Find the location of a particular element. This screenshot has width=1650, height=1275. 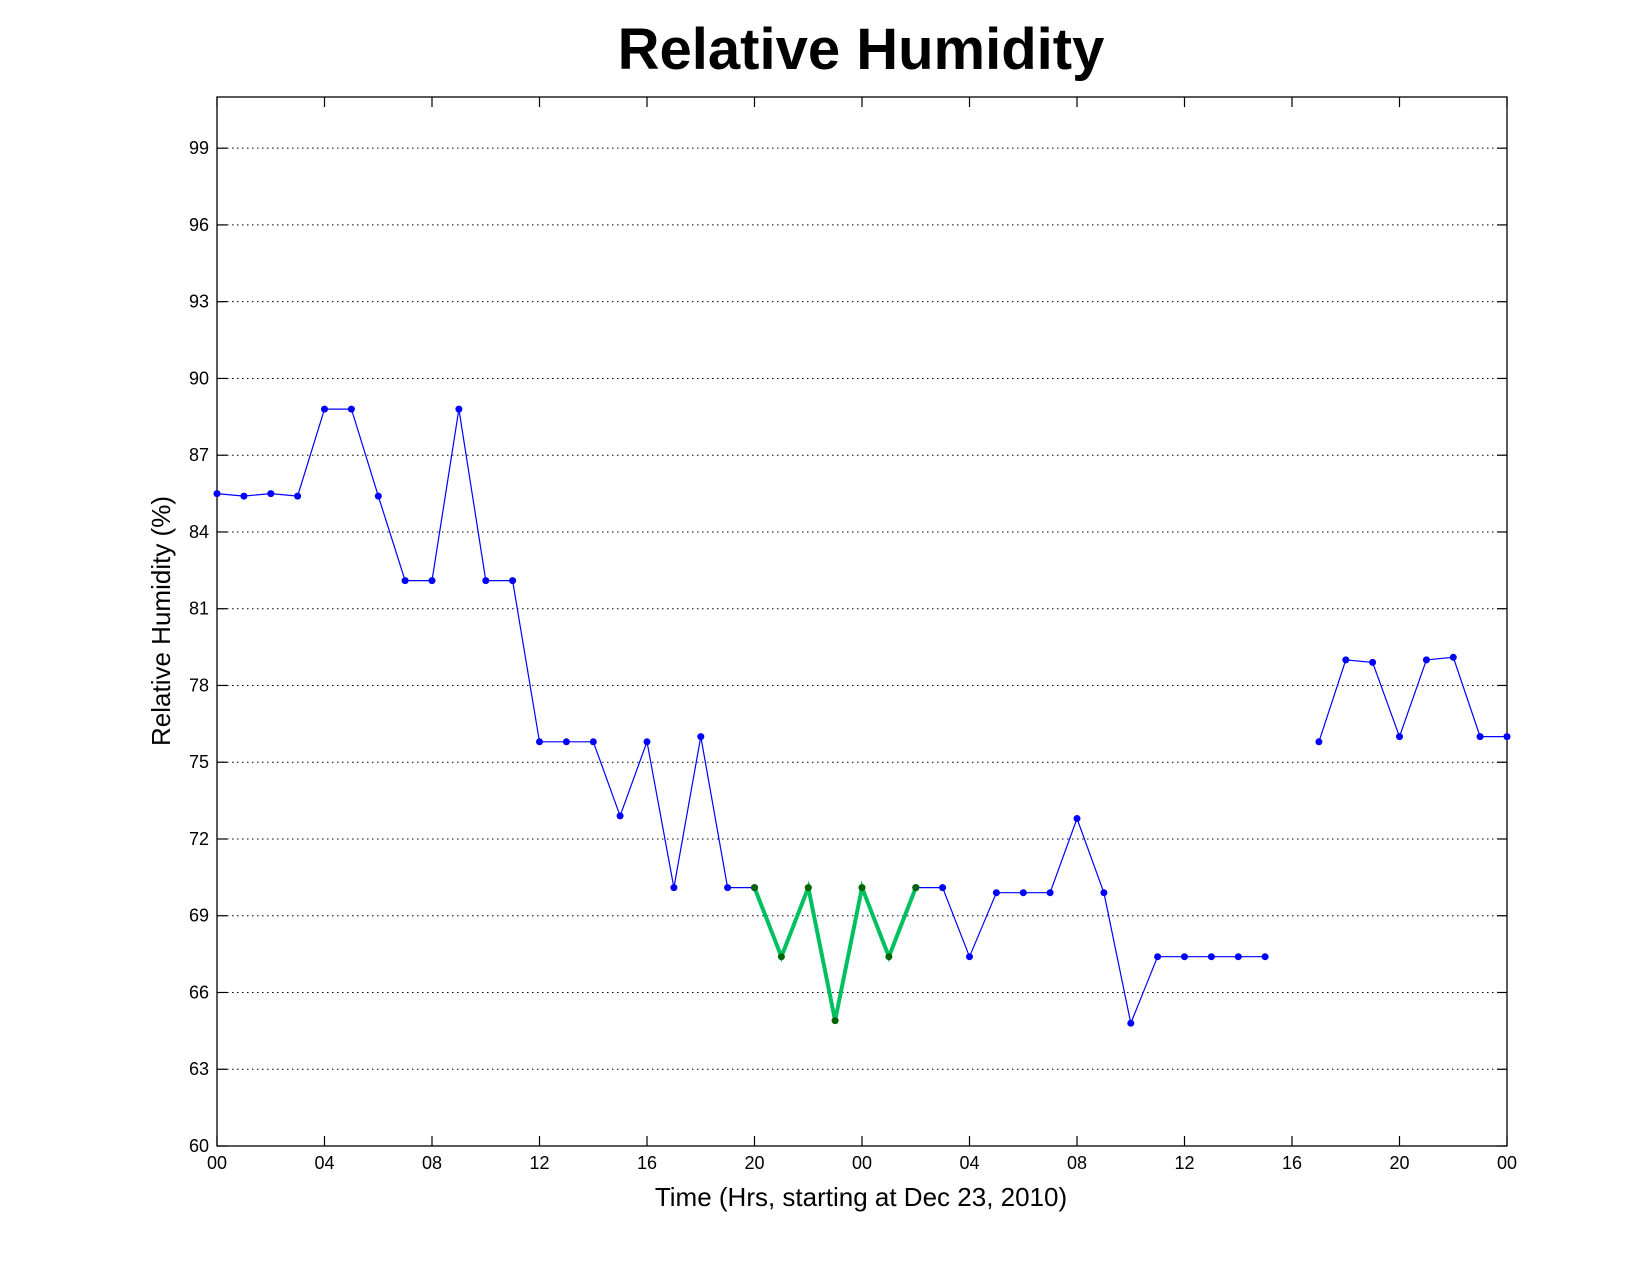

y-tick-label: 93 is located at coordinates (199, 302).